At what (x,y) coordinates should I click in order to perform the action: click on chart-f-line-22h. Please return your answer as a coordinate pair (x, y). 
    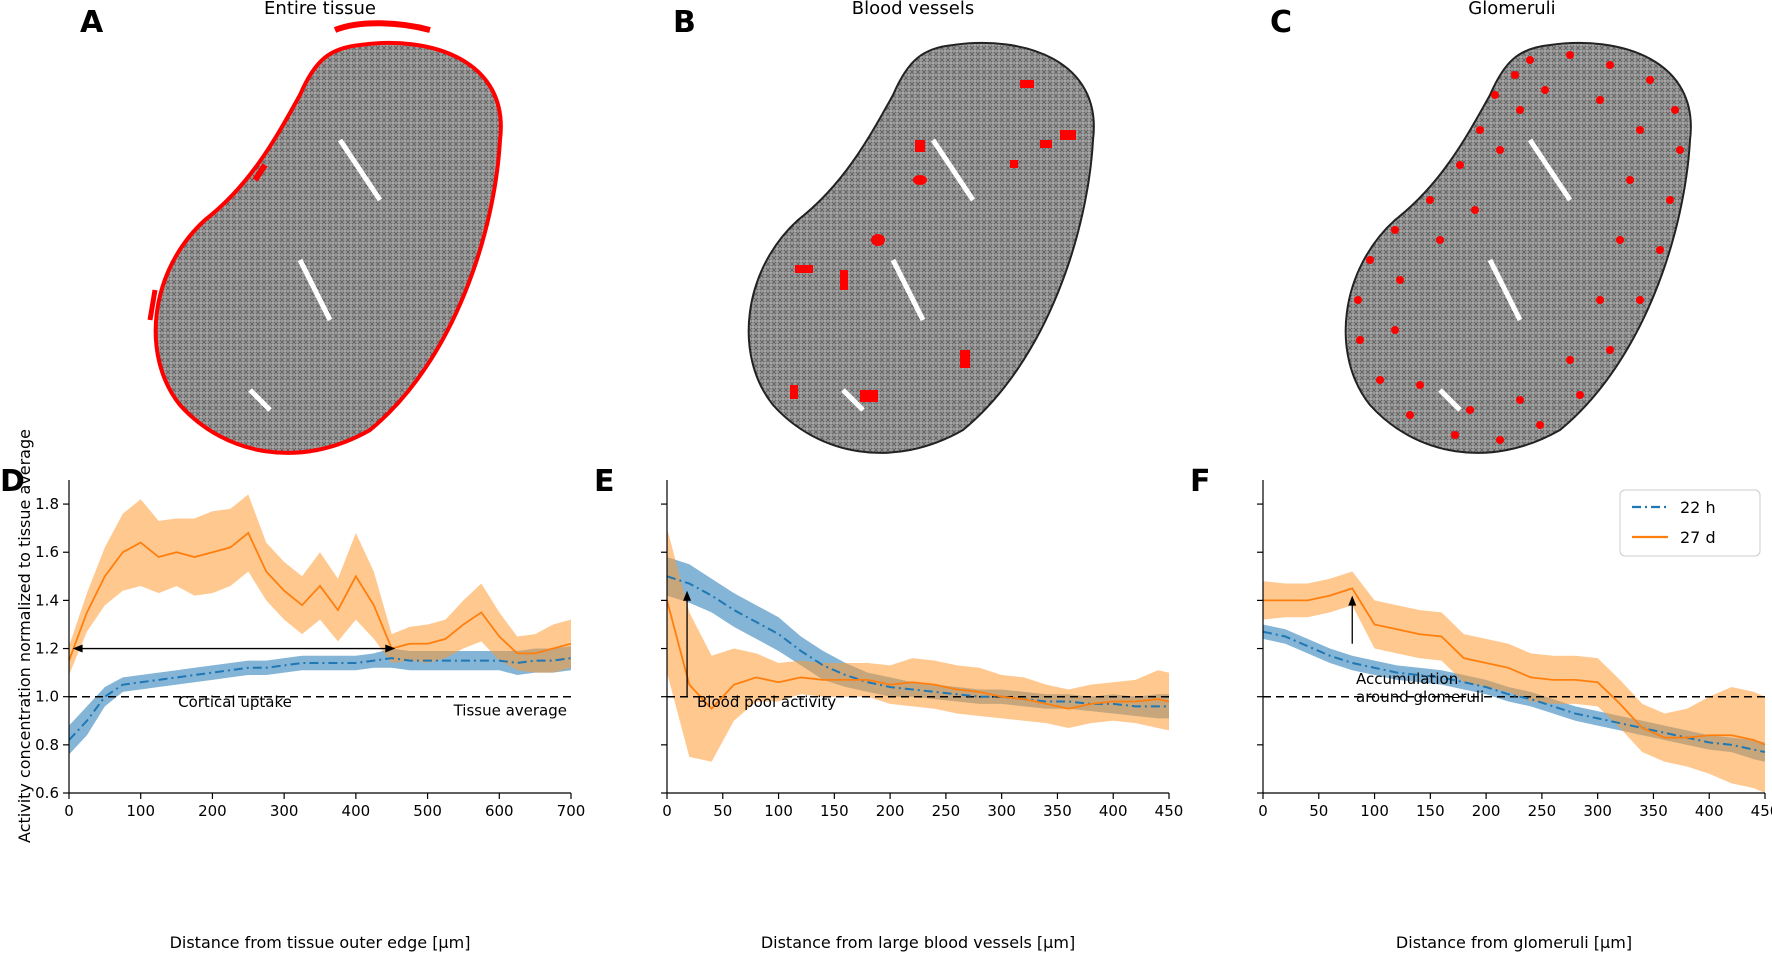
    Looking at the image, I should click on (1514, 692).